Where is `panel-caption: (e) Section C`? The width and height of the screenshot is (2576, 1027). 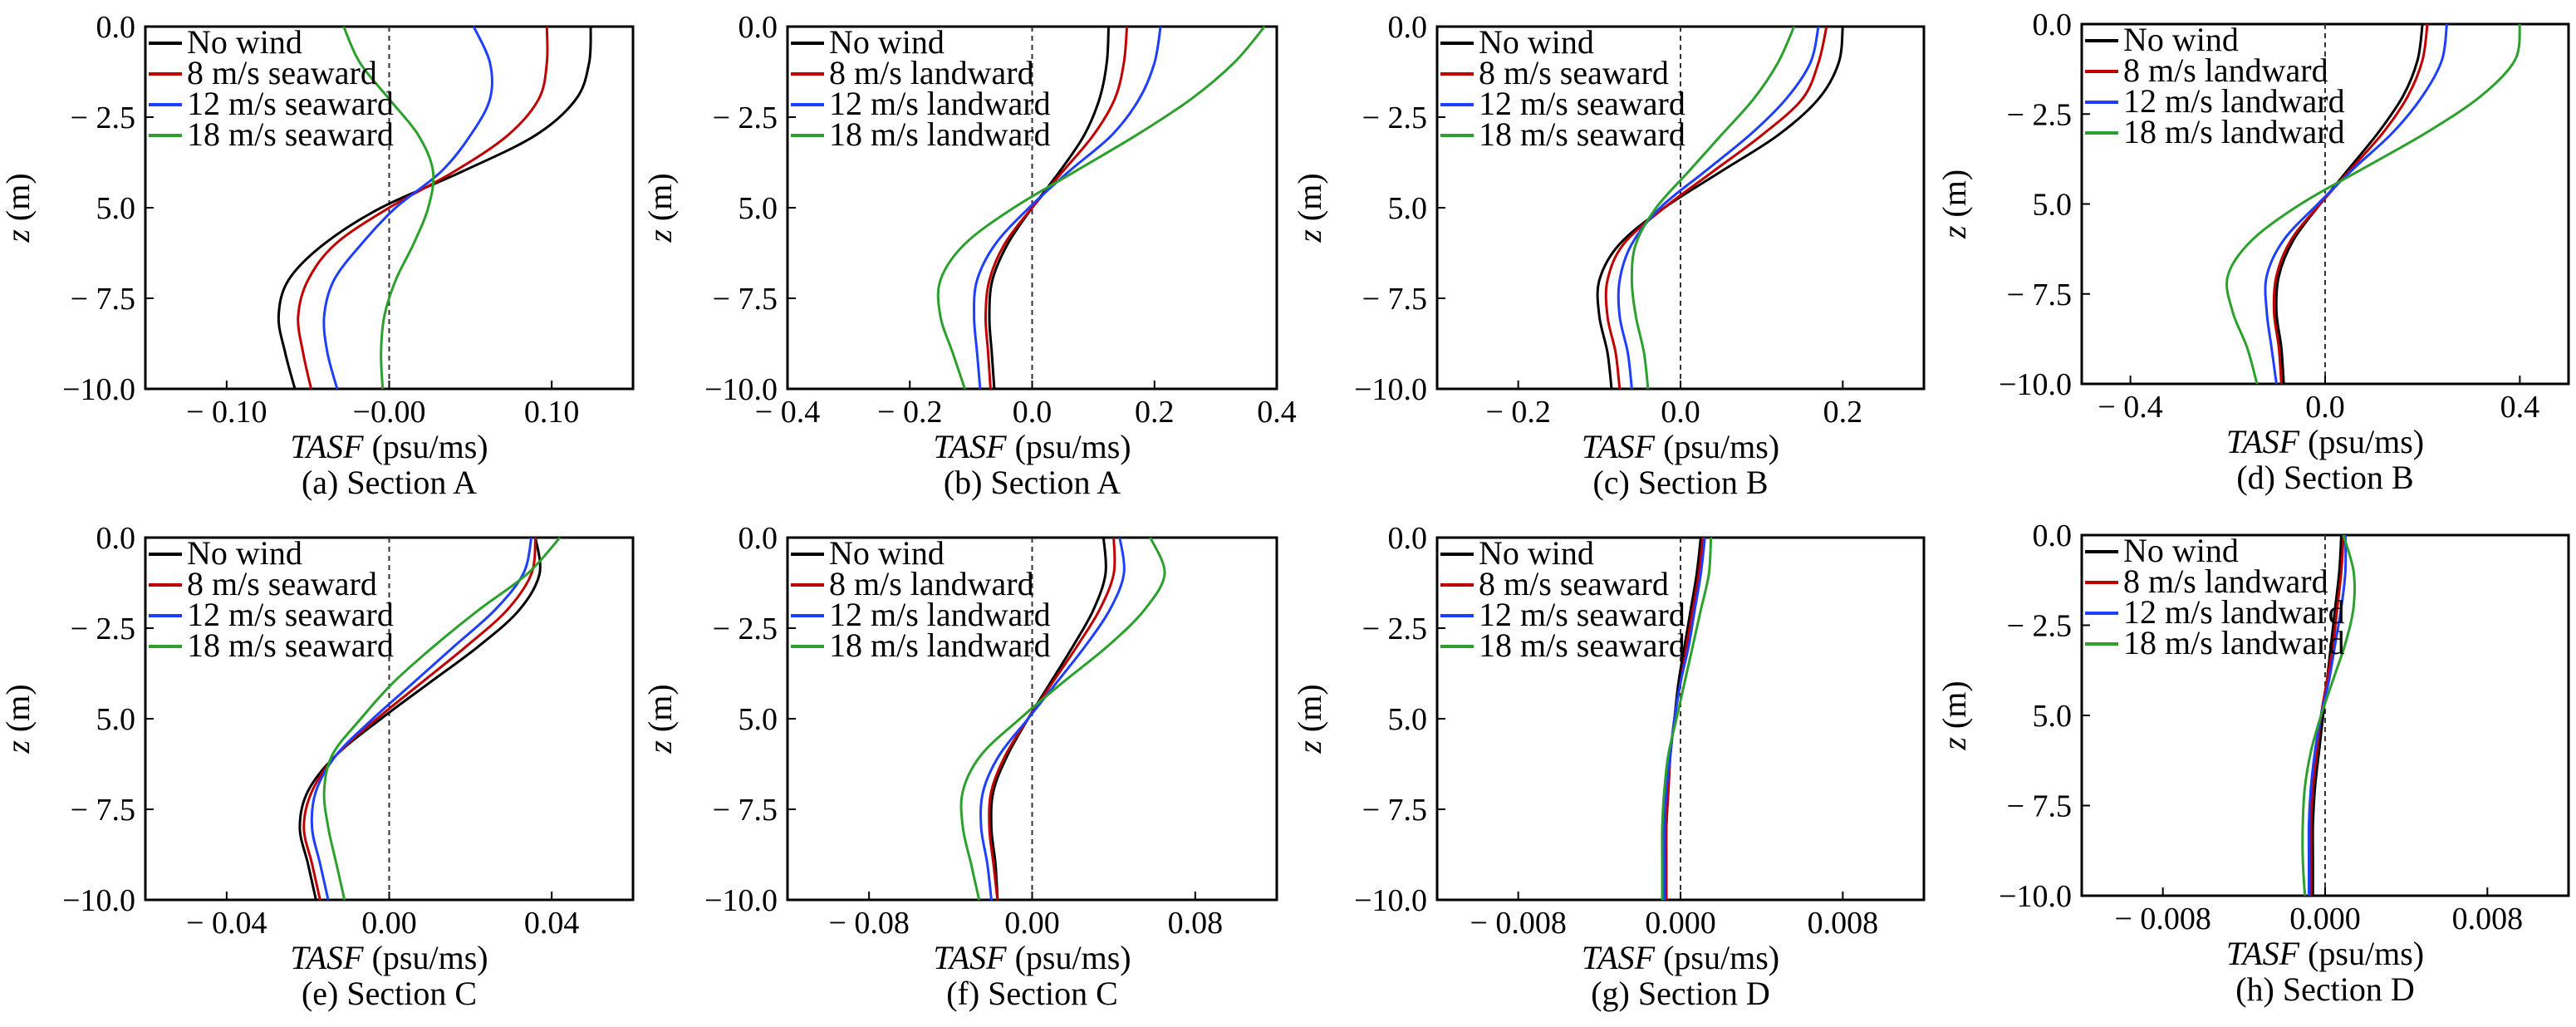 panel-caption: (e) Section C is located at coordinates (389, 993).